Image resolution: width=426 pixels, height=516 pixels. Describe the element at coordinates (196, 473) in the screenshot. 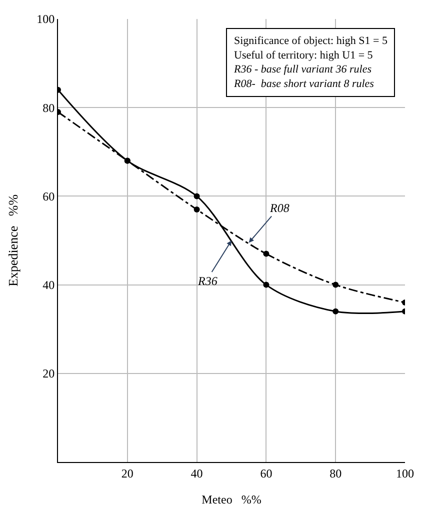

I see `x-tick-label: 40` at that location.